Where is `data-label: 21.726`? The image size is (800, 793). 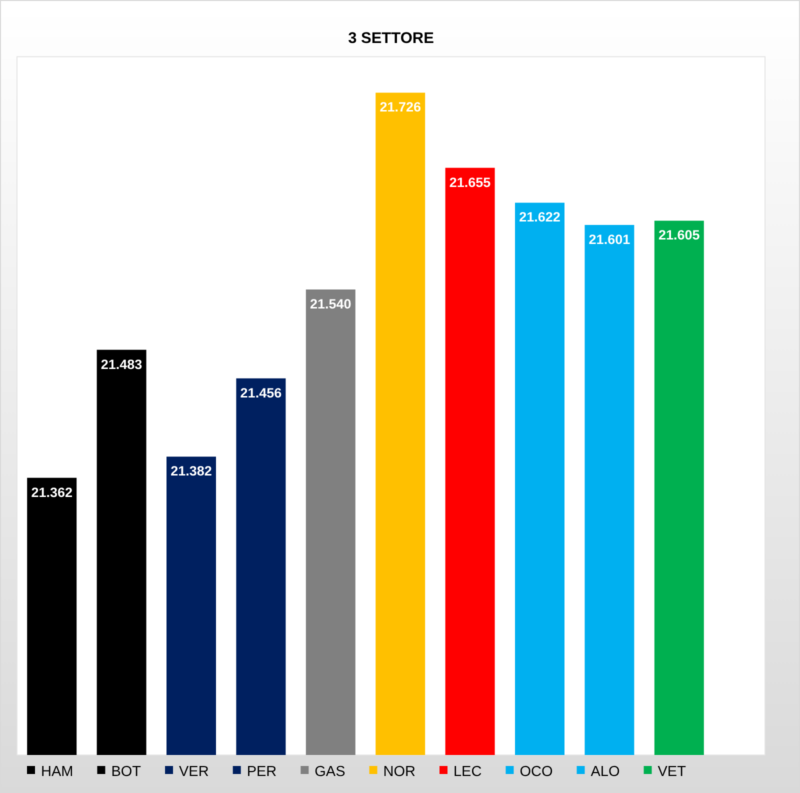
data-label: 21.726 is located at coordinates (401, 107).